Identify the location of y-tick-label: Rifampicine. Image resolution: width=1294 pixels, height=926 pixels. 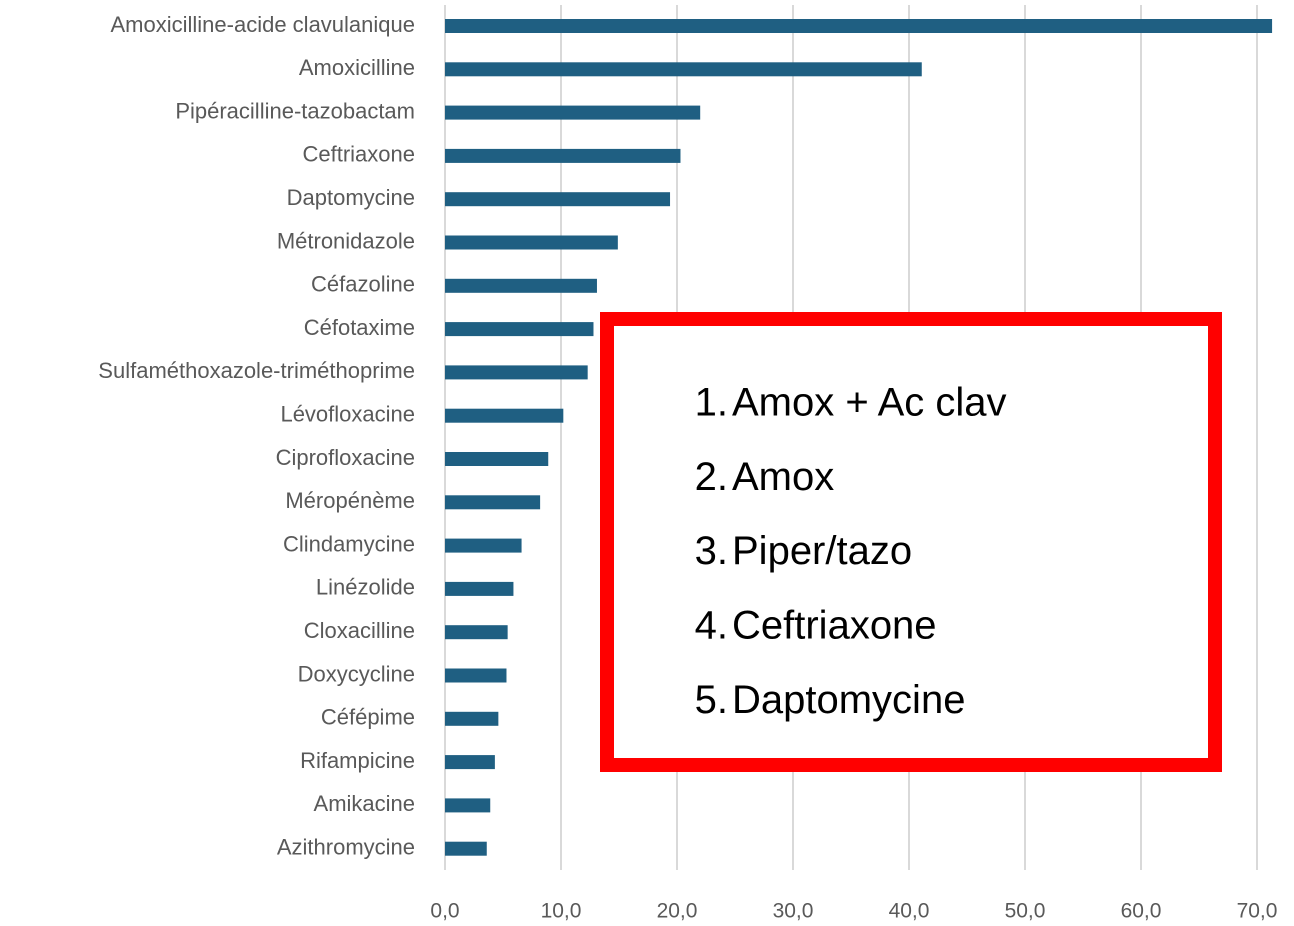
(357, 760).